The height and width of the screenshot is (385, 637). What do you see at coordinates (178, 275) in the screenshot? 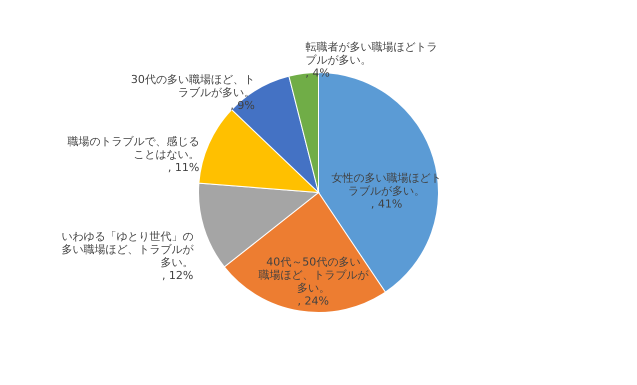
I see `data-label: , 12%` at bounding box center [178, 275].